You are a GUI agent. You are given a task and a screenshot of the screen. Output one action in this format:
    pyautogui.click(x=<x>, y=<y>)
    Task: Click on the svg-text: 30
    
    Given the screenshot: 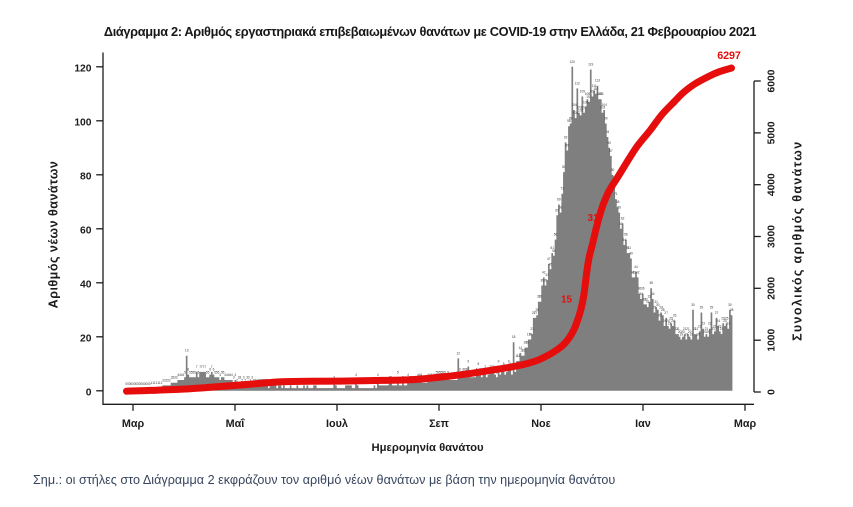 What is the action you would take?
    pyautogui.click(x=693, y=305)
    